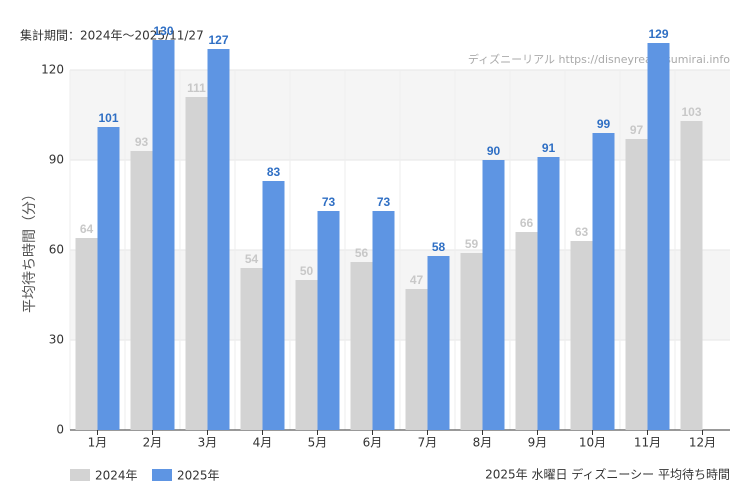  I want to click on value-label: 129, so click(658, 34).